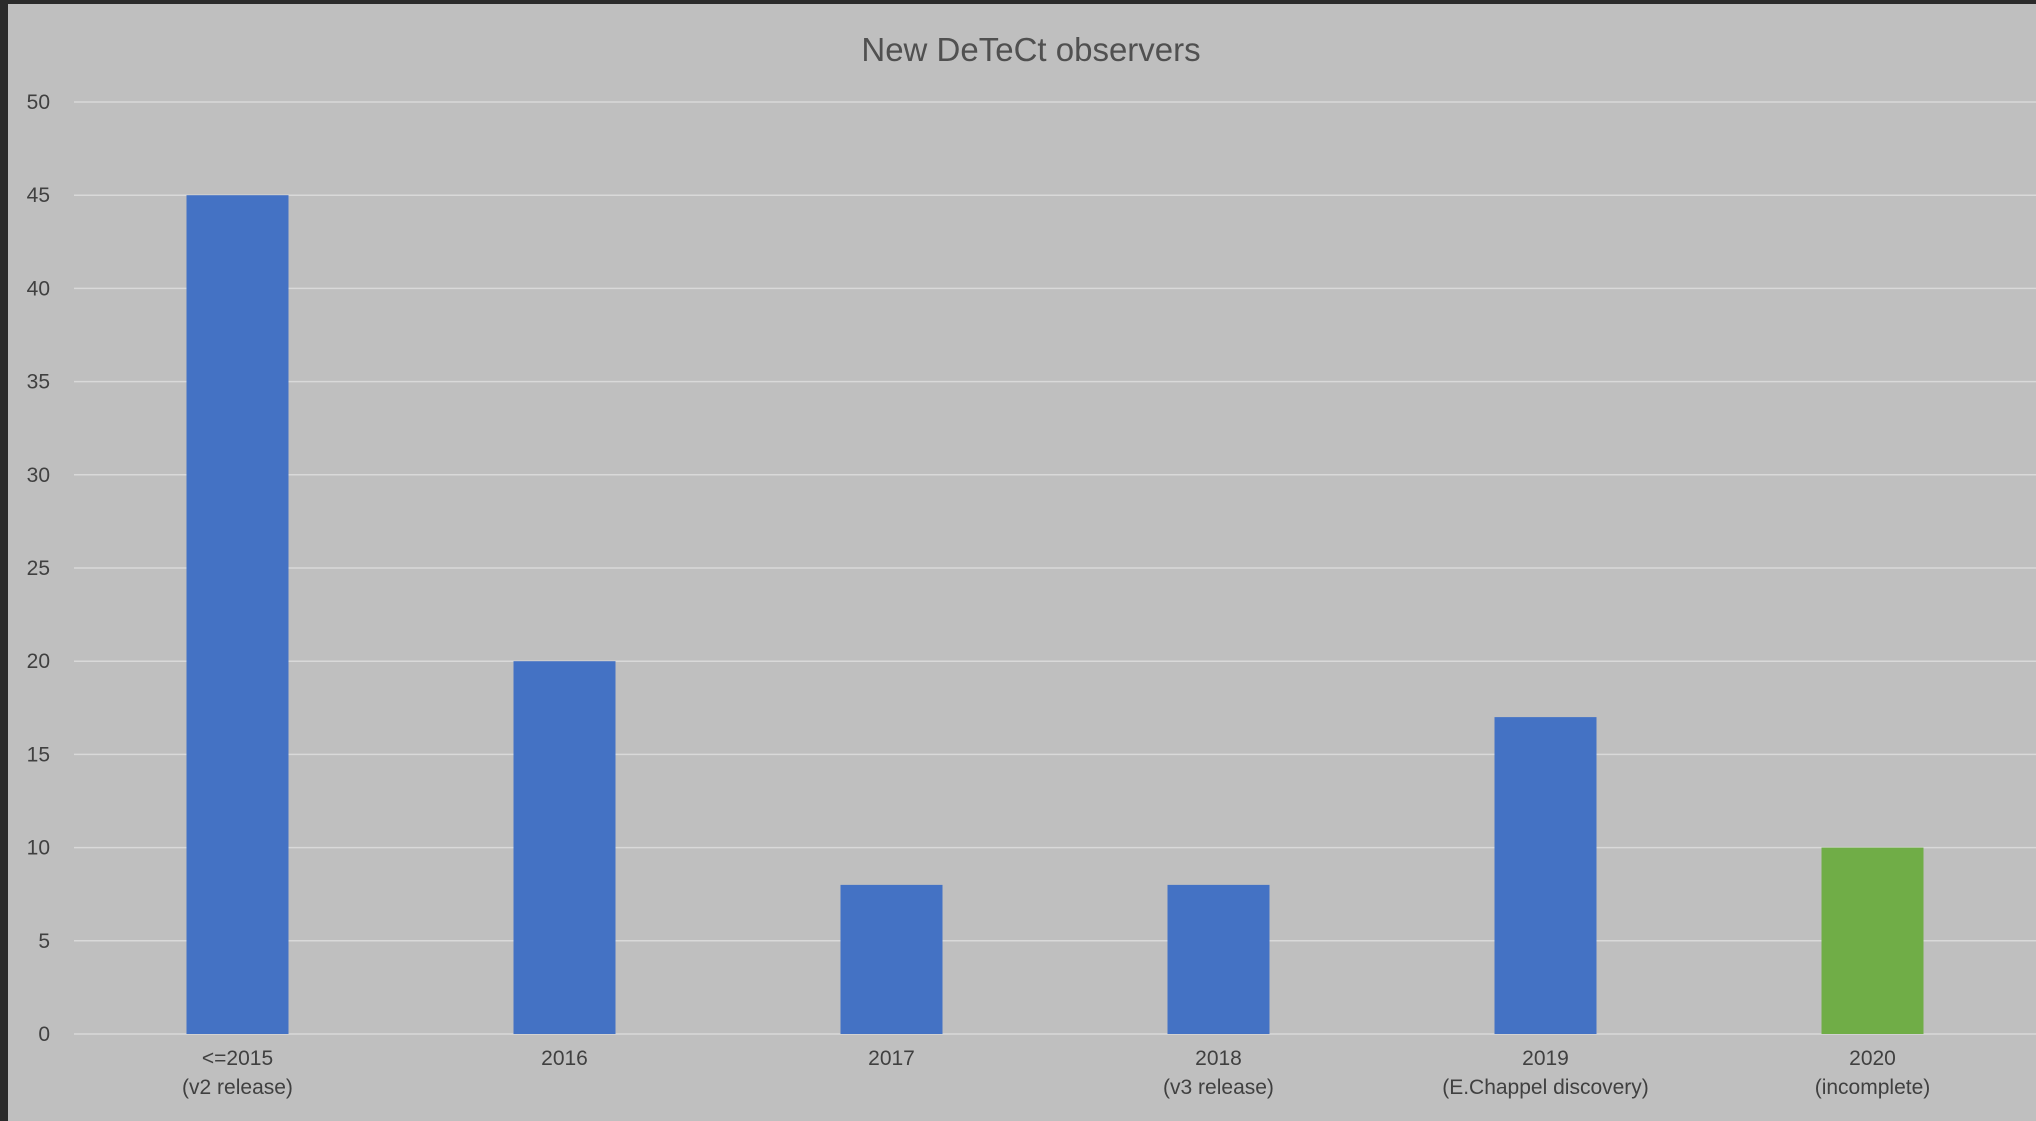 Image resolution: width=2036 pixels, height=1121 pixels. What do you see at coordinates (38, 475) in the screenshot?
I see `y-tick-label: 30` at bounding box center [38, 475].